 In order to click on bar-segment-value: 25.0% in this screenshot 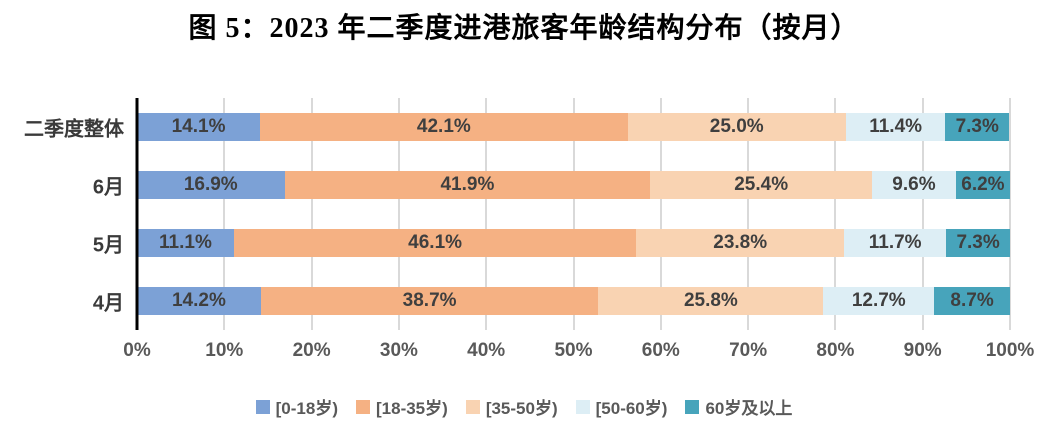, I will do `click(736, 126)`.